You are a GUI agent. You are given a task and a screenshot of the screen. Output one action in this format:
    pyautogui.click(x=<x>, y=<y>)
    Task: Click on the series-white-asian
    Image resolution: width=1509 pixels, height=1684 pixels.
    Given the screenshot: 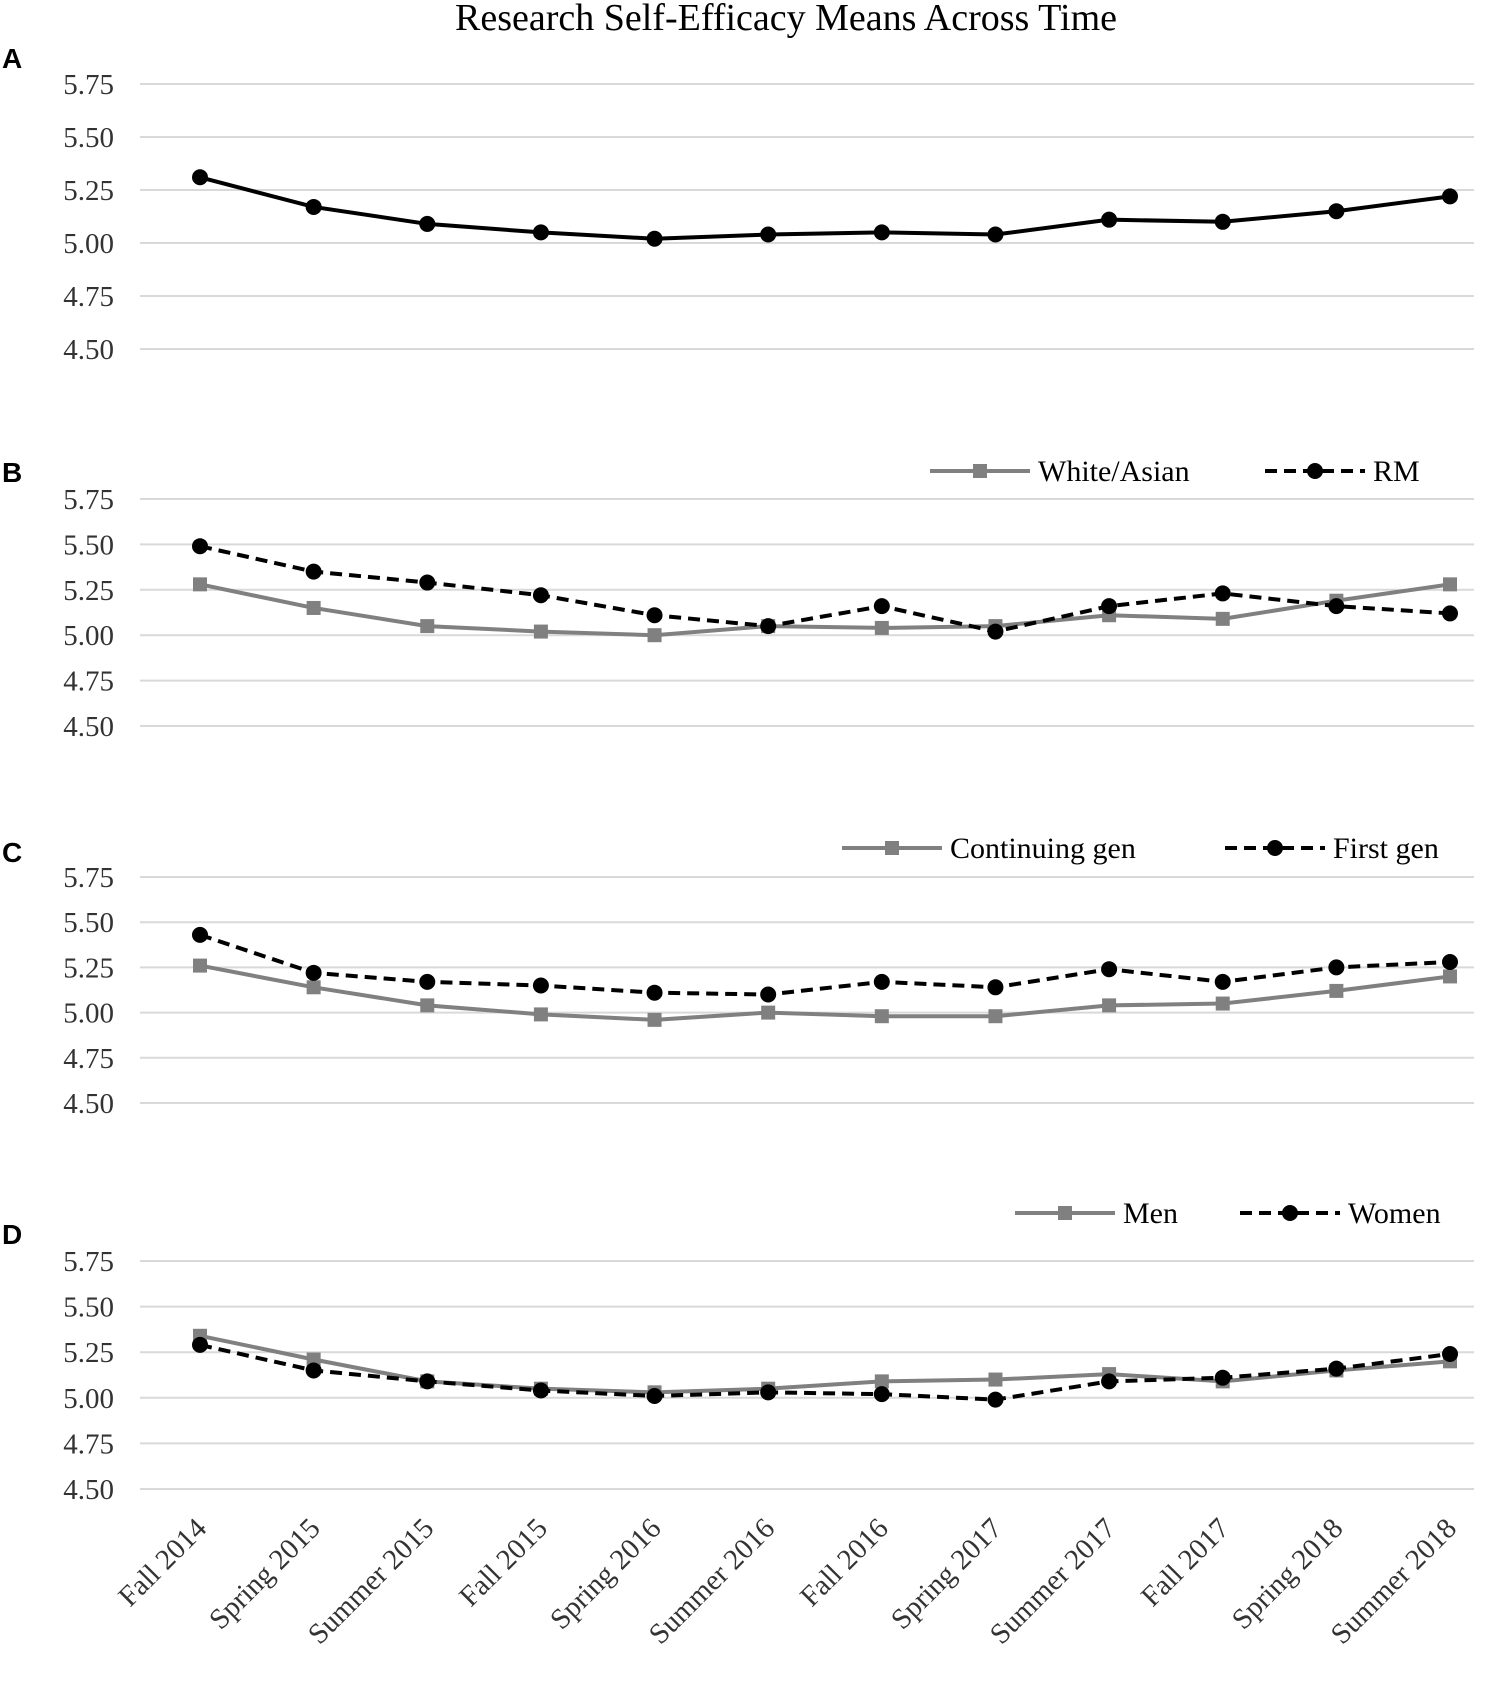 What is the action you would take?
    pyautogui.click(x=825, y=610)
    